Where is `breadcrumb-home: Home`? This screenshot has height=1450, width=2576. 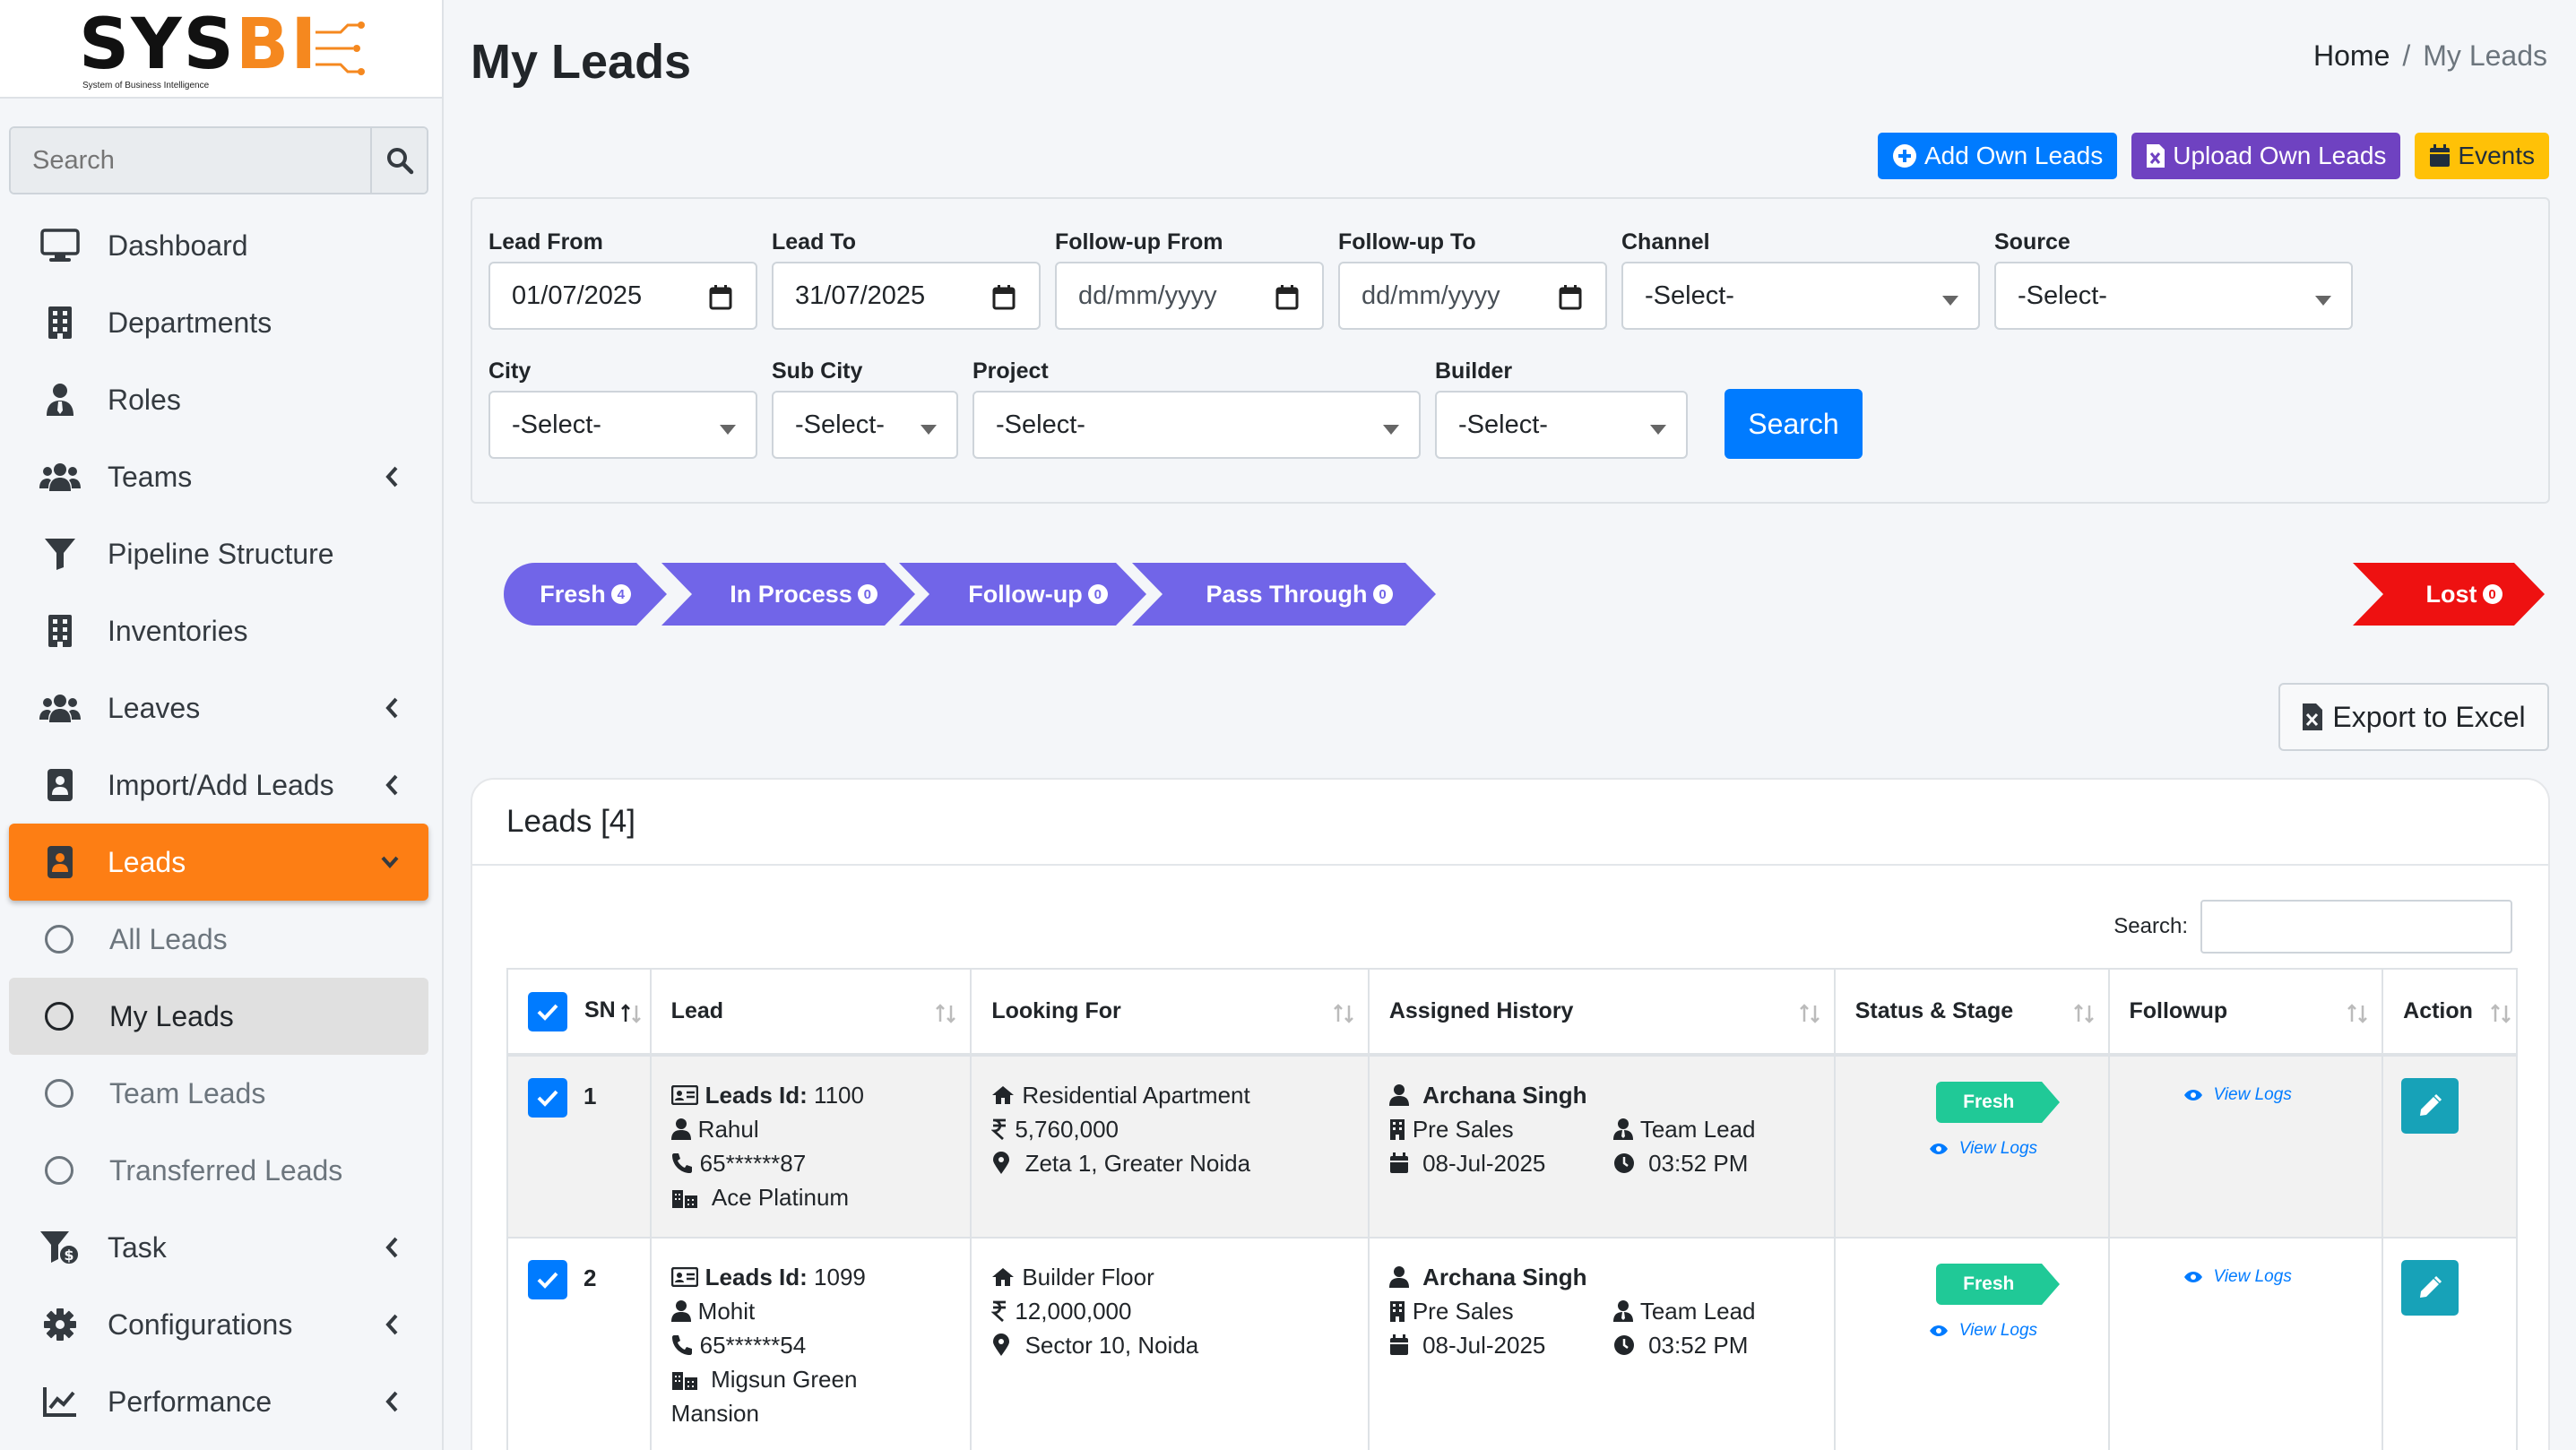 breadcrumb-home: Home is located at coordinates (2351, 55).